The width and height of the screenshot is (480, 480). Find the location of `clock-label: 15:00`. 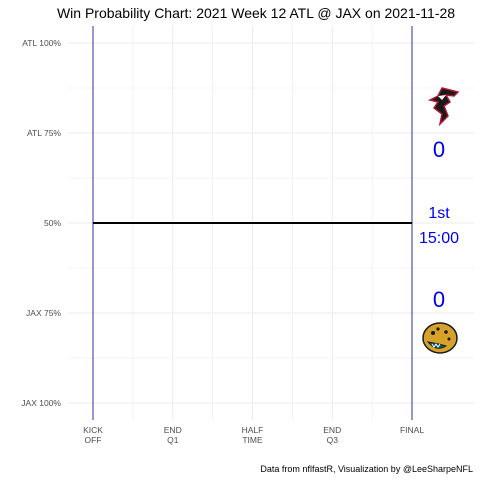

clock-label: 15:00 is located at coordinates (439, 238).